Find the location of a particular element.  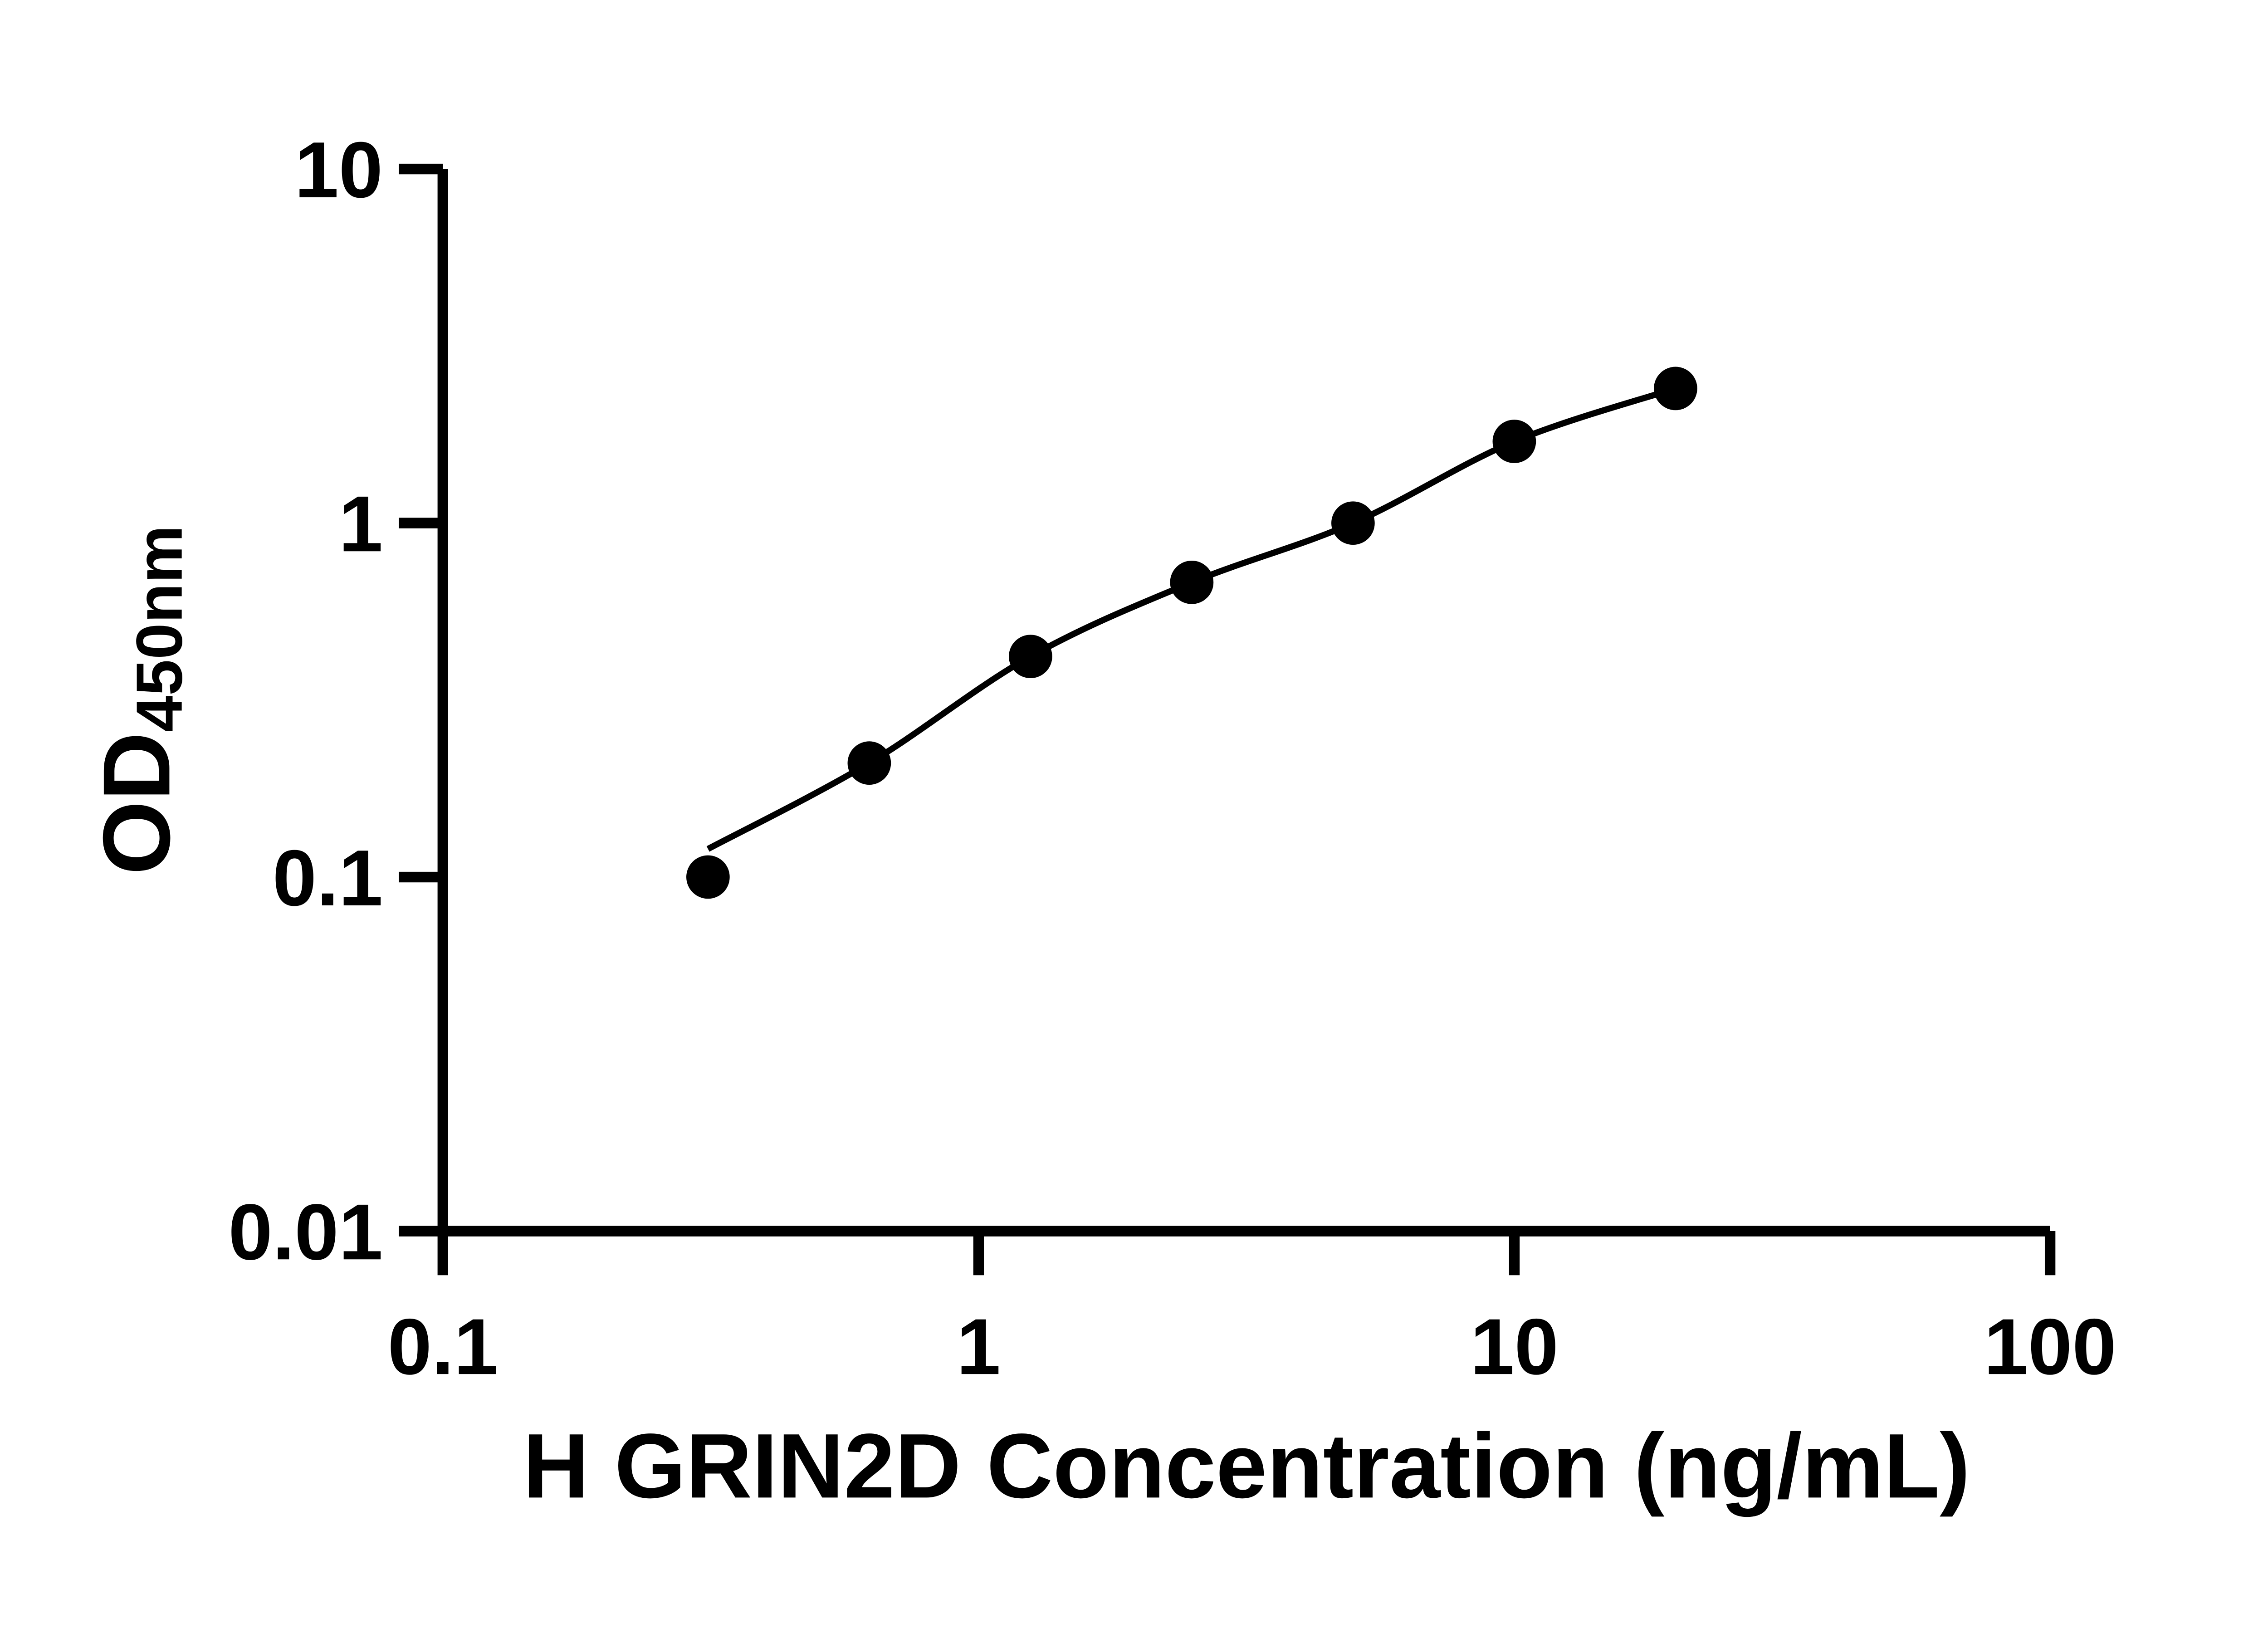

data-layer is located at coordinates (1191, 633).